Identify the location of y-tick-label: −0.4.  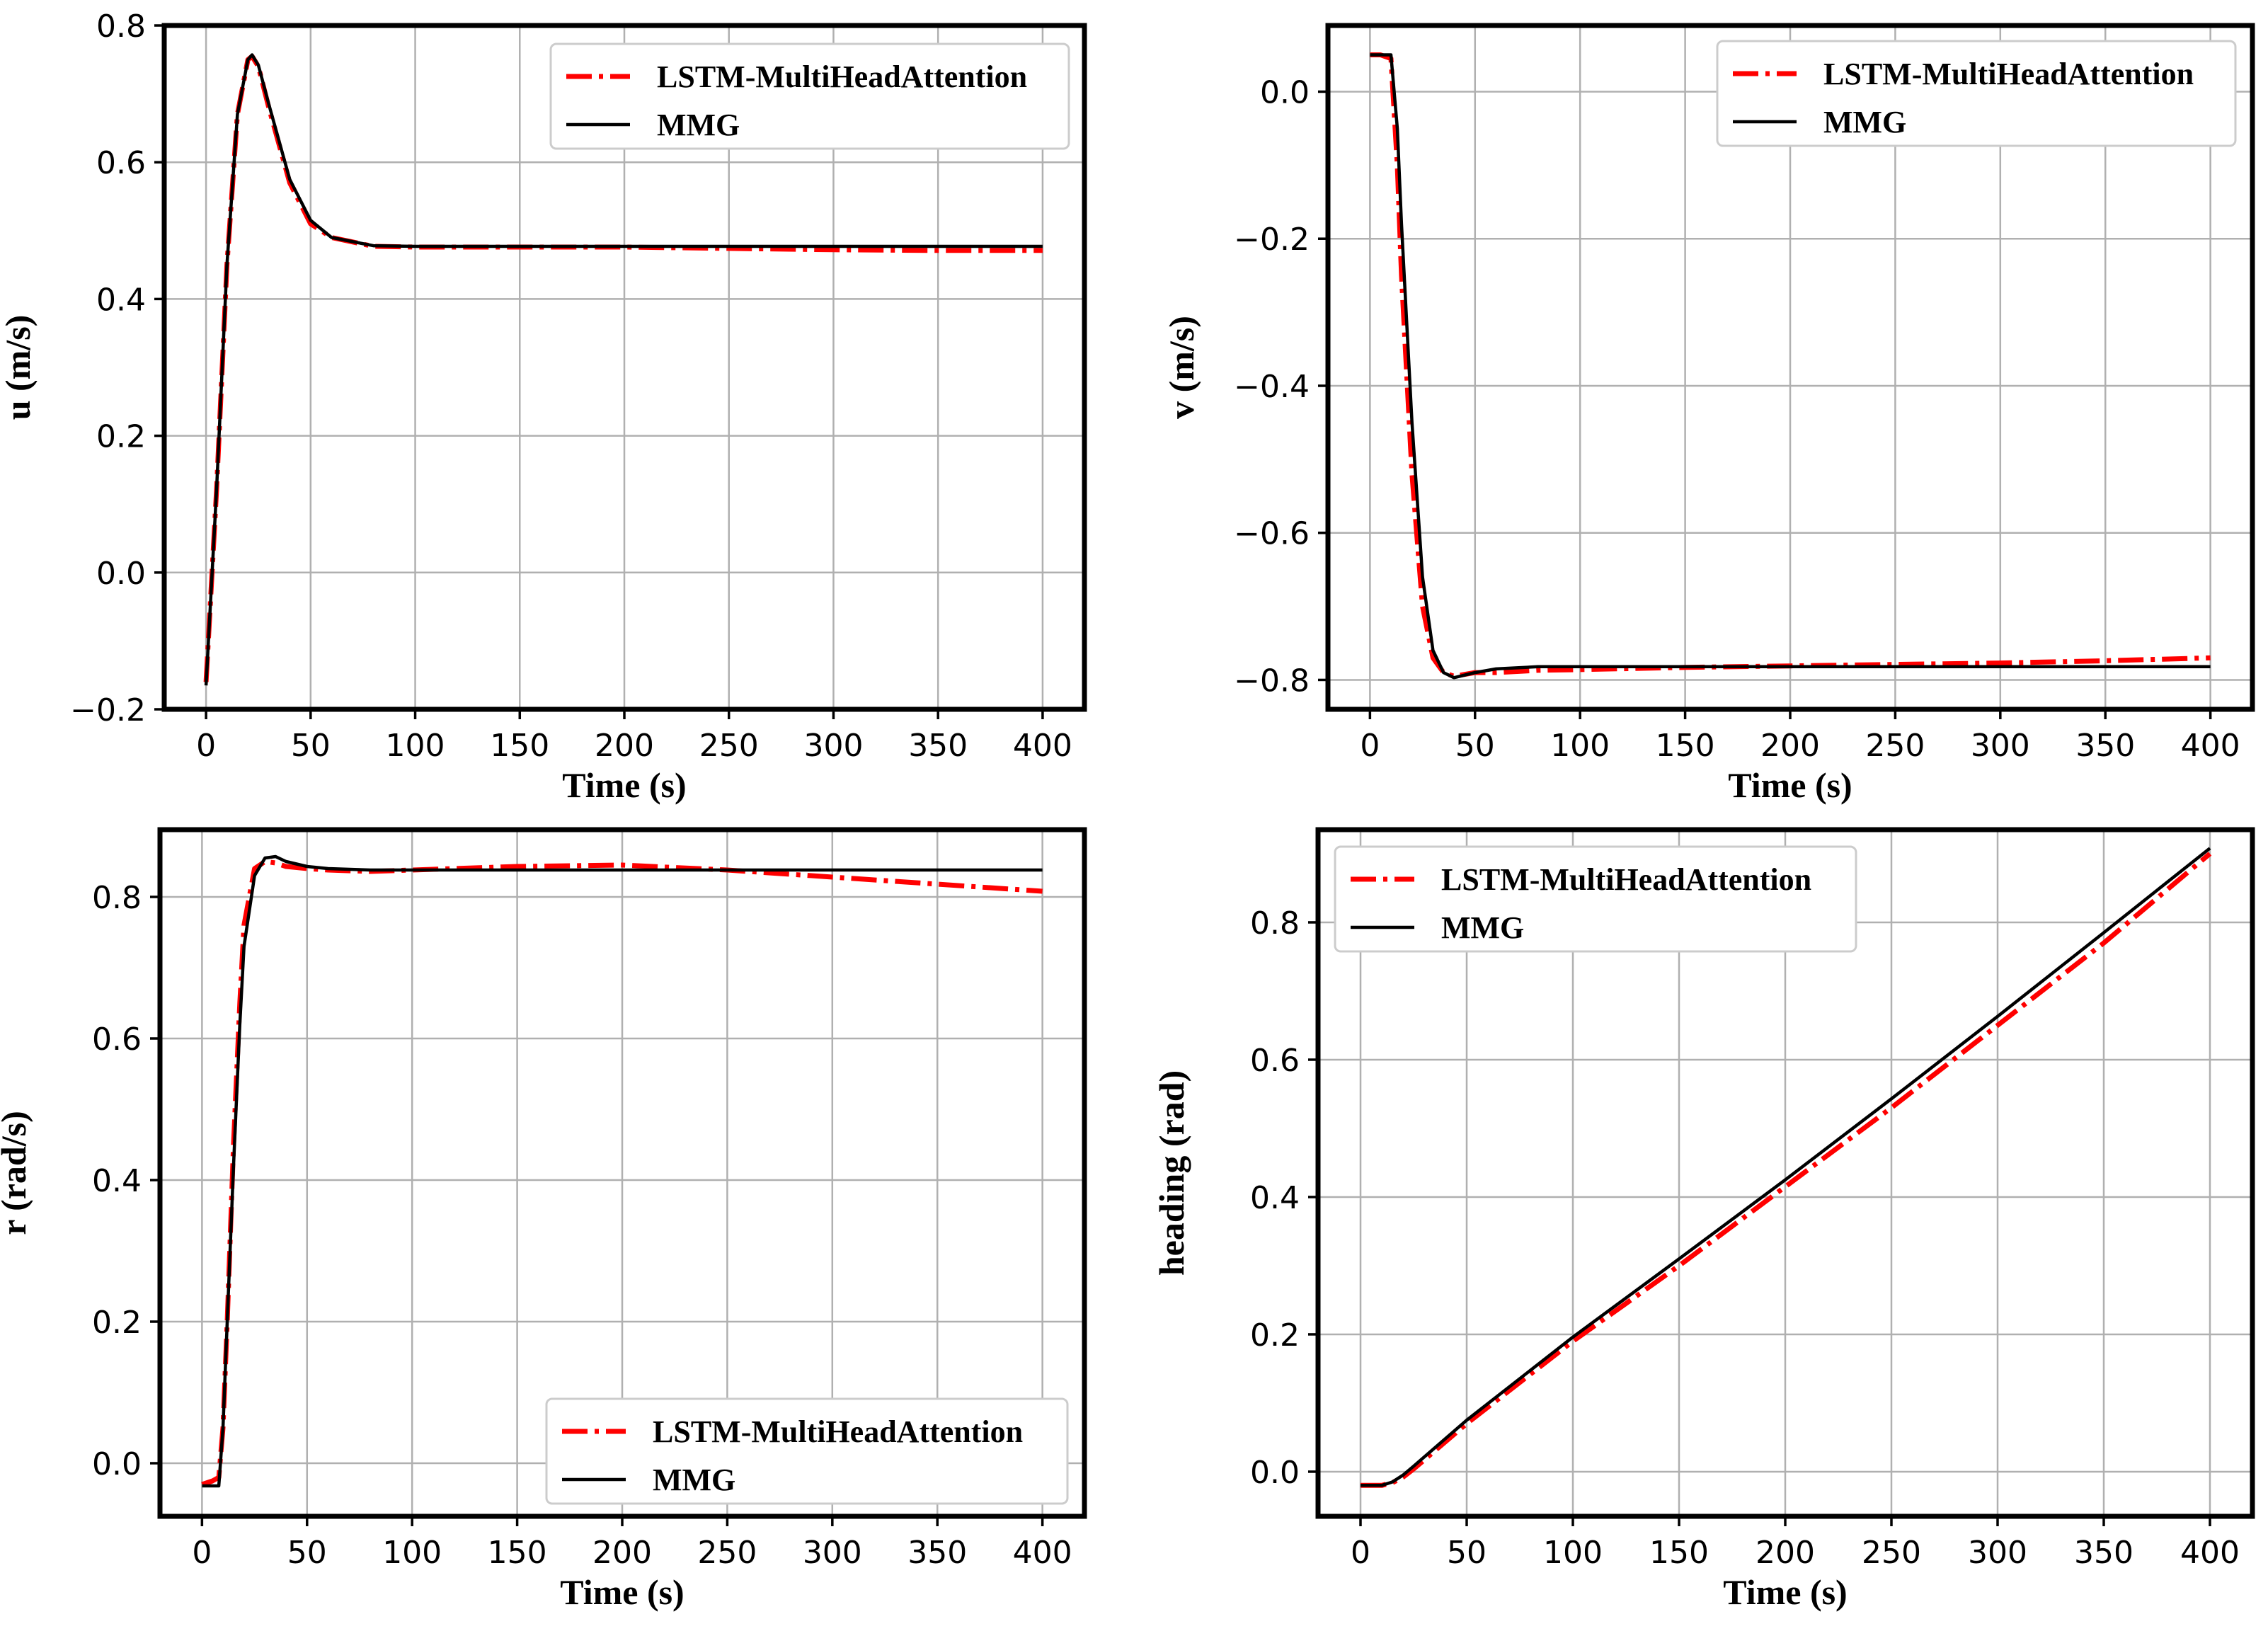
(1272, 387).